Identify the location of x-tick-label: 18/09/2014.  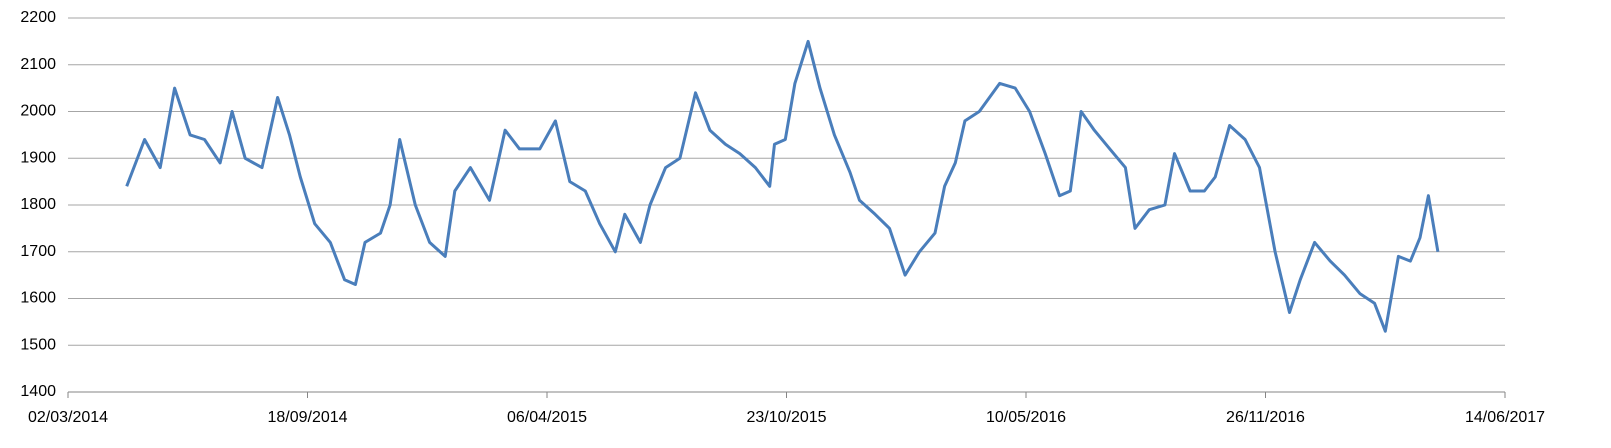
(307, 417).